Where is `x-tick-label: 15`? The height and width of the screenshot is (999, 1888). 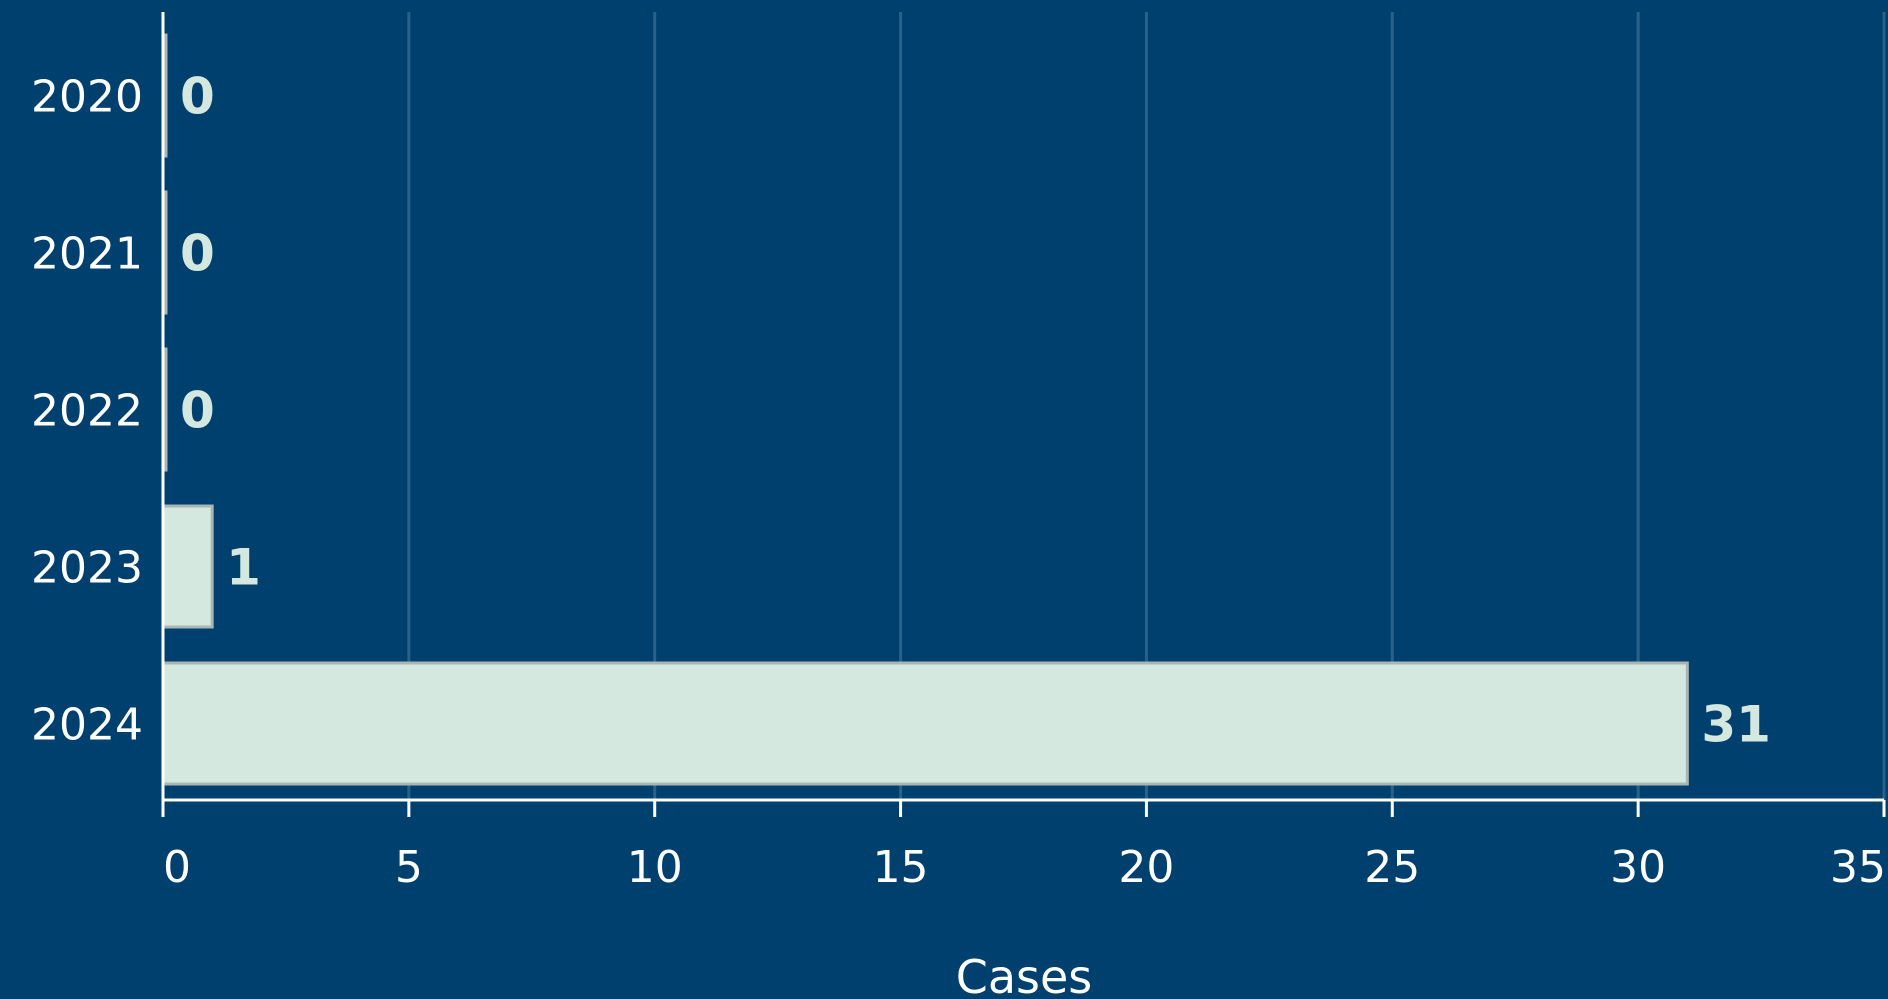 x-tick-label: 15 is located at coordinates (901, 867).